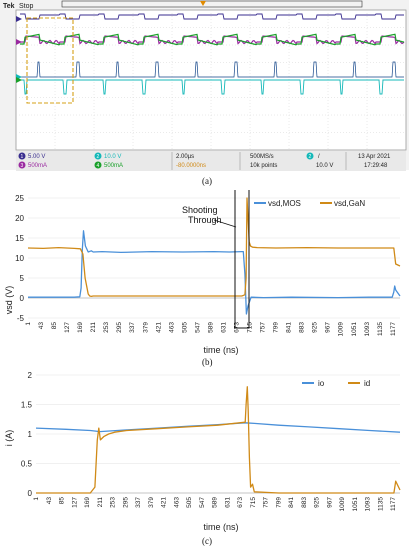 Image resolution: width=409 pixels, height=555 pixels. I want to click on ch2-setting: 10.0 V, so click(112, 157).